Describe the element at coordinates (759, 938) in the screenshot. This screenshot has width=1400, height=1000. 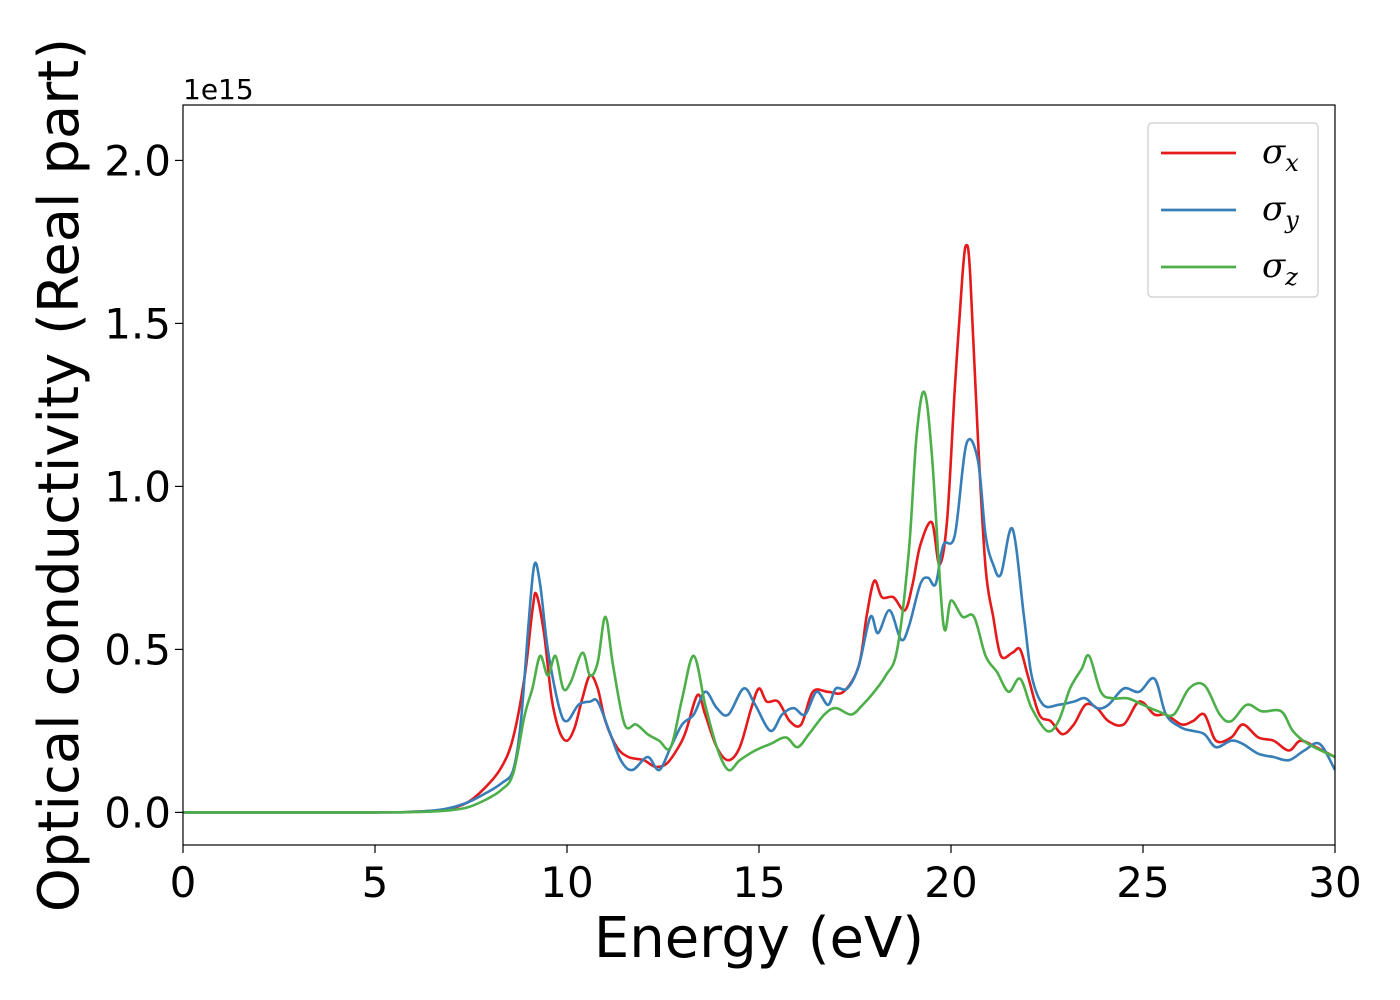
I see `x-axis-title: Energy (eV)` at that location.